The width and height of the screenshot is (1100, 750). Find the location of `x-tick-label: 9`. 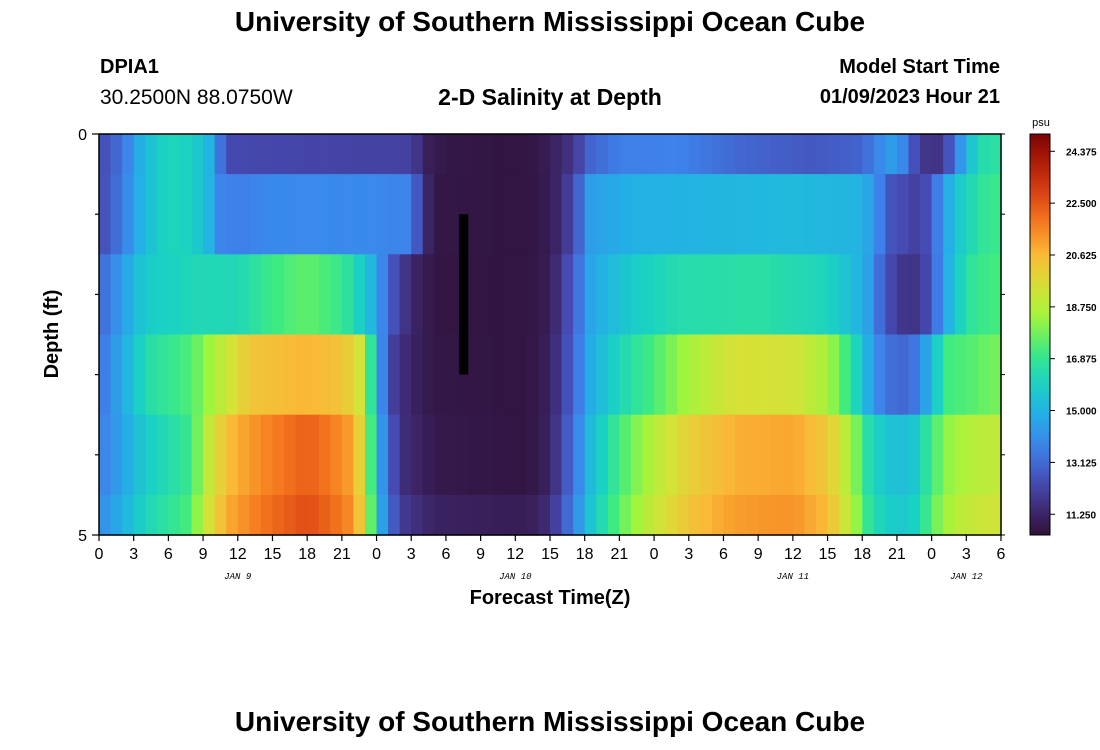

x-tick-label: 9 is located at coordinates (758, 554).